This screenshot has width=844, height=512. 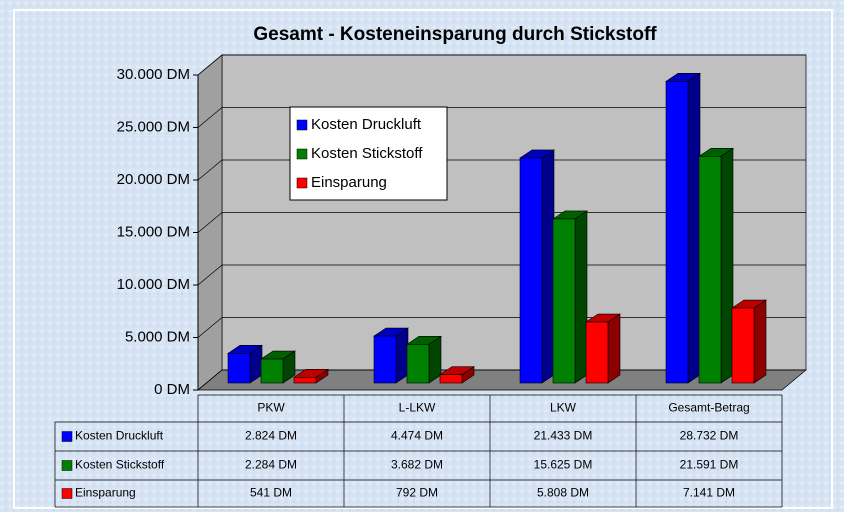 I want to click on legend-box, so click(x=368, y=153).